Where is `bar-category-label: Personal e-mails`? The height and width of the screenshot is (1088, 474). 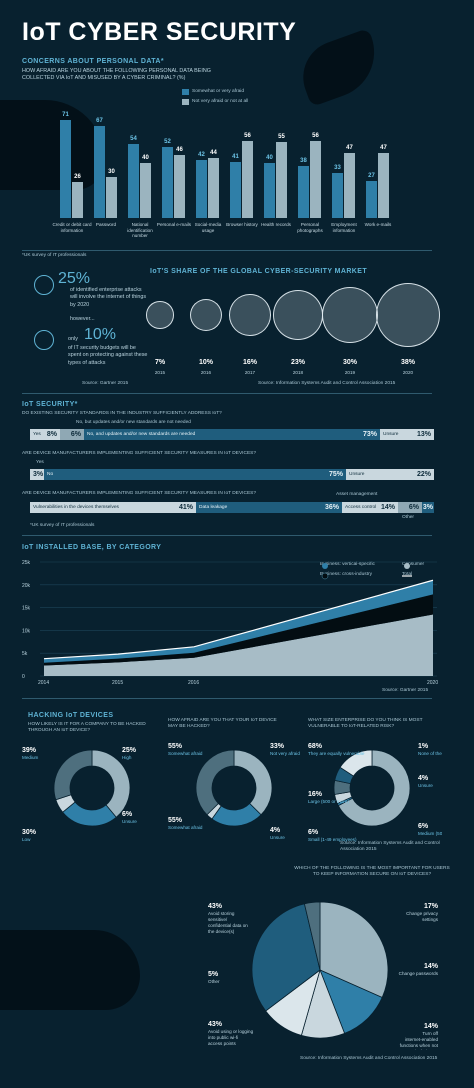 bar-category-label: Personal e-mails is located at coordinates (174, 224).